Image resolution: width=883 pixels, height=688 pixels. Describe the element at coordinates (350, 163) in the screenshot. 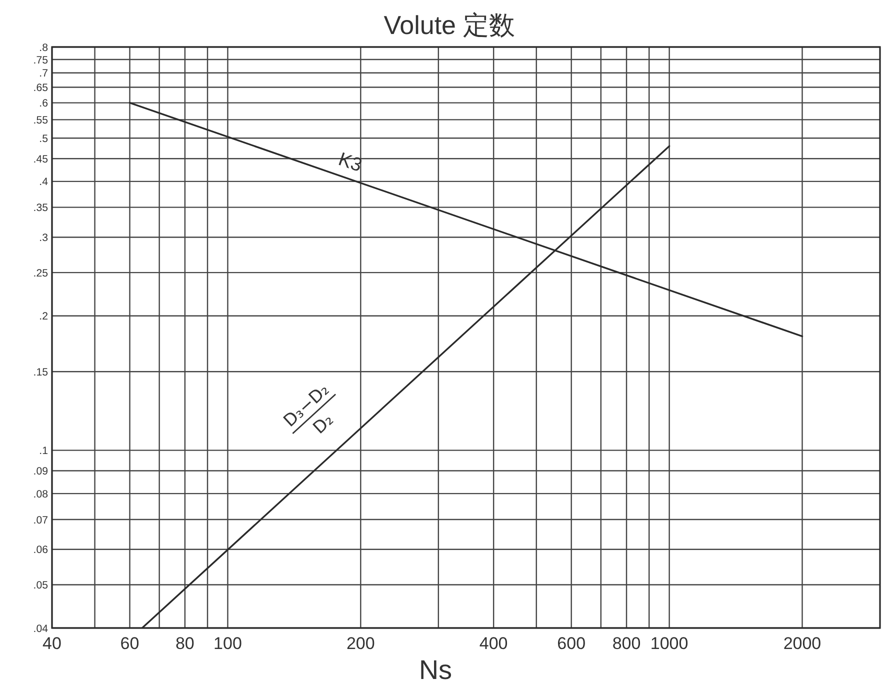

I see `series-label: K3` at that location.